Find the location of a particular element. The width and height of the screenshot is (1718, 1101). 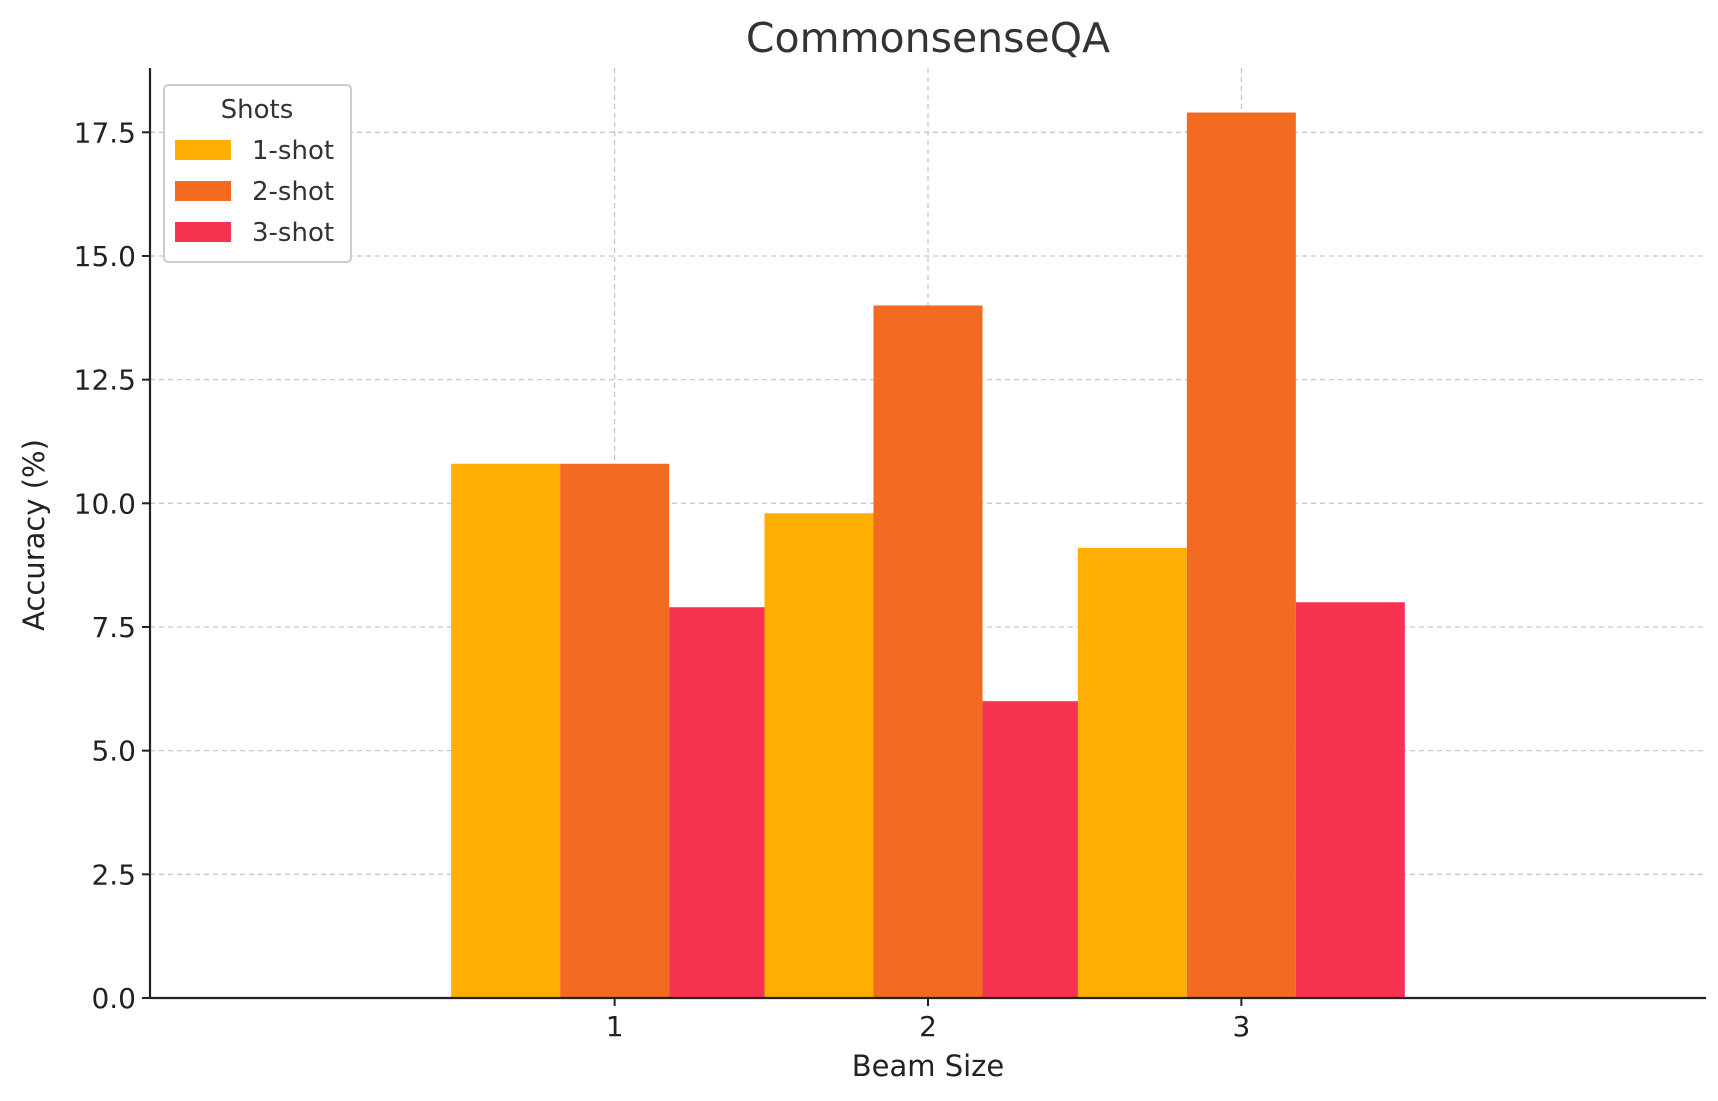

legend-title: Shots is located at coordinates (257, 110).